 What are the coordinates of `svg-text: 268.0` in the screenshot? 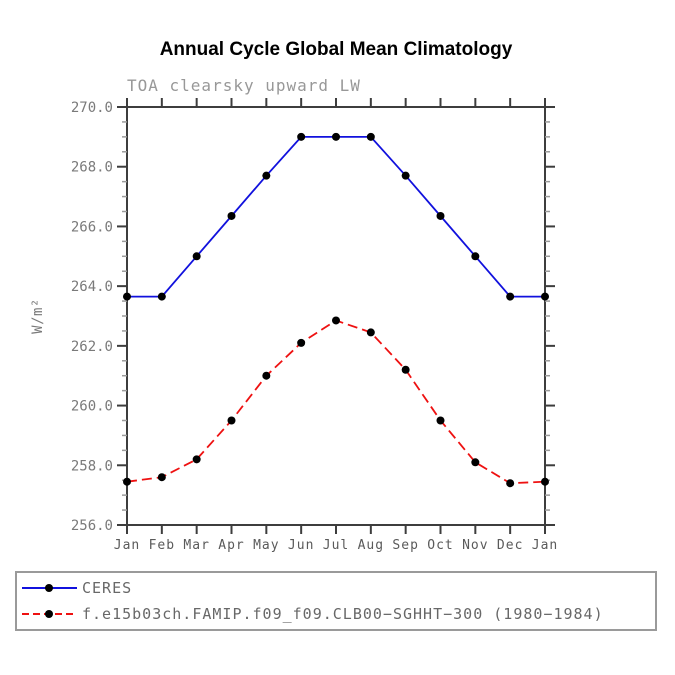 It's located at (92, 168).